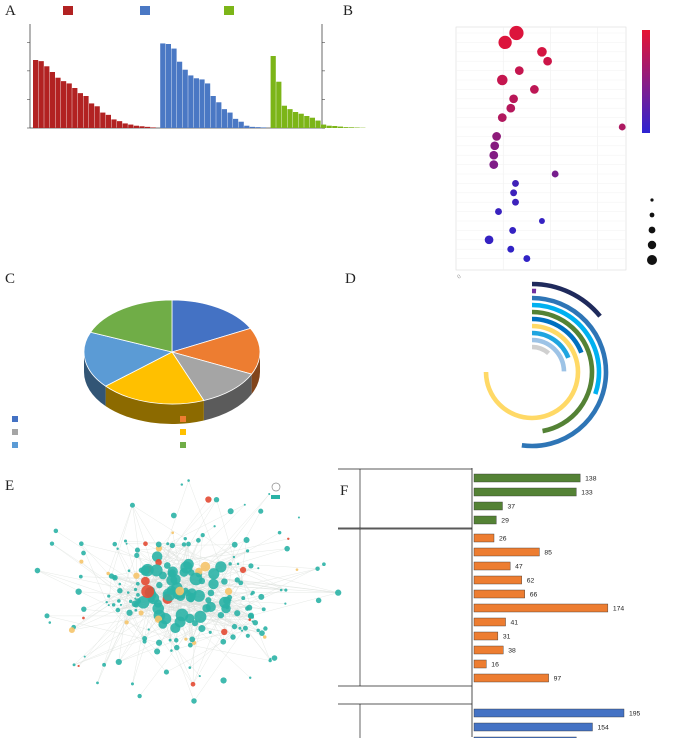 The image size is (685, 738). Describe the element at coordinates (15, 445) in the screenshot. I see `legend-swatch` at that location.